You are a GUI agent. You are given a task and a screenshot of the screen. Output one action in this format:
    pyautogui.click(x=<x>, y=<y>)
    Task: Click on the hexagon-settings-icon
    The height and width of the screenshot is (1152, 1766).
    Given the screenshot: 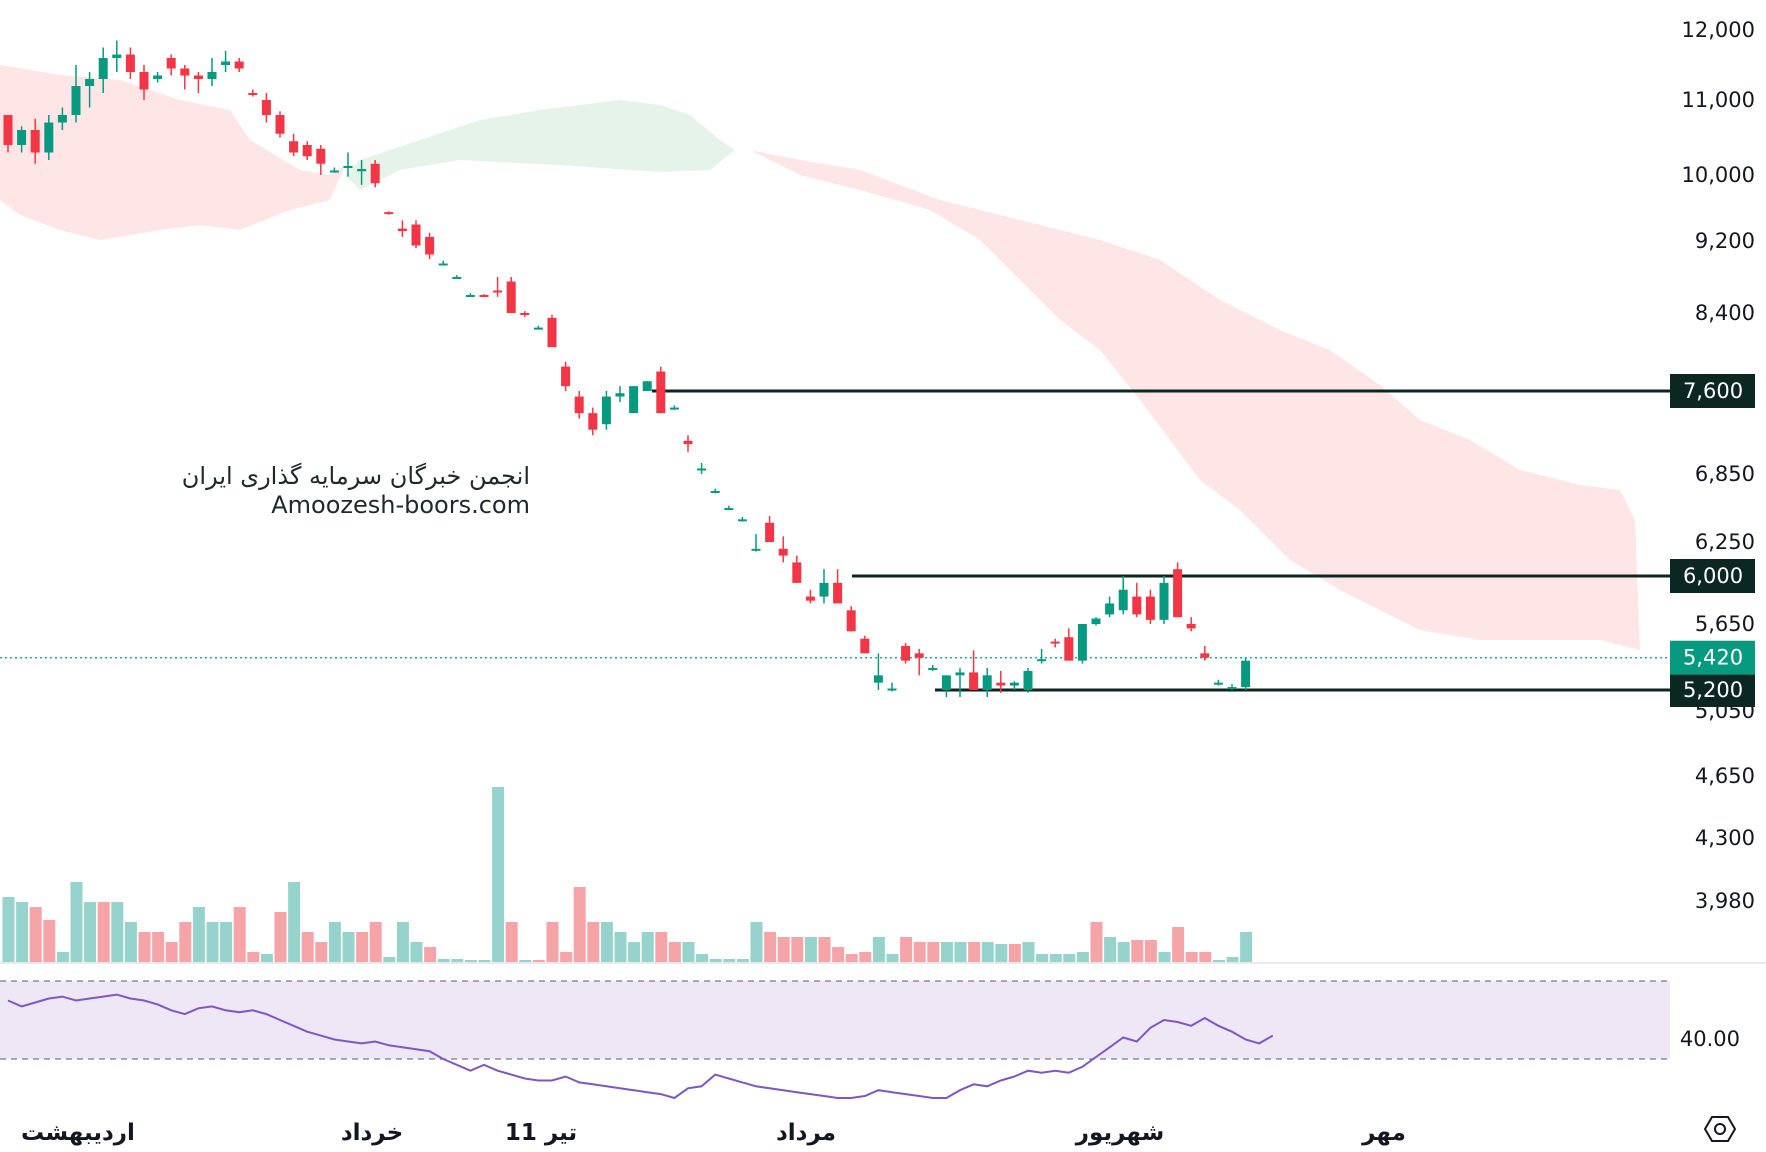 What is the action you would take?
    pyautogui.click(x=1720, y=1129)
    